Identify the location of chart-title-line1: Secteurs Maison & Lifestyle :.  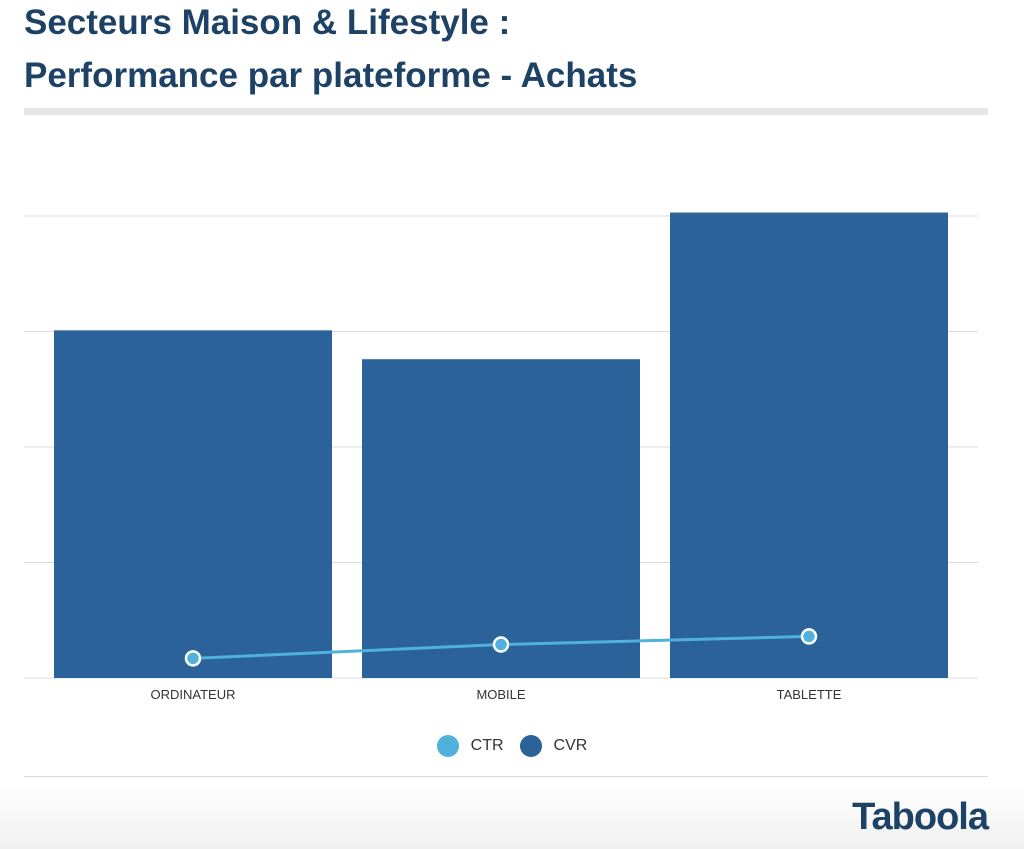
(267, 22).